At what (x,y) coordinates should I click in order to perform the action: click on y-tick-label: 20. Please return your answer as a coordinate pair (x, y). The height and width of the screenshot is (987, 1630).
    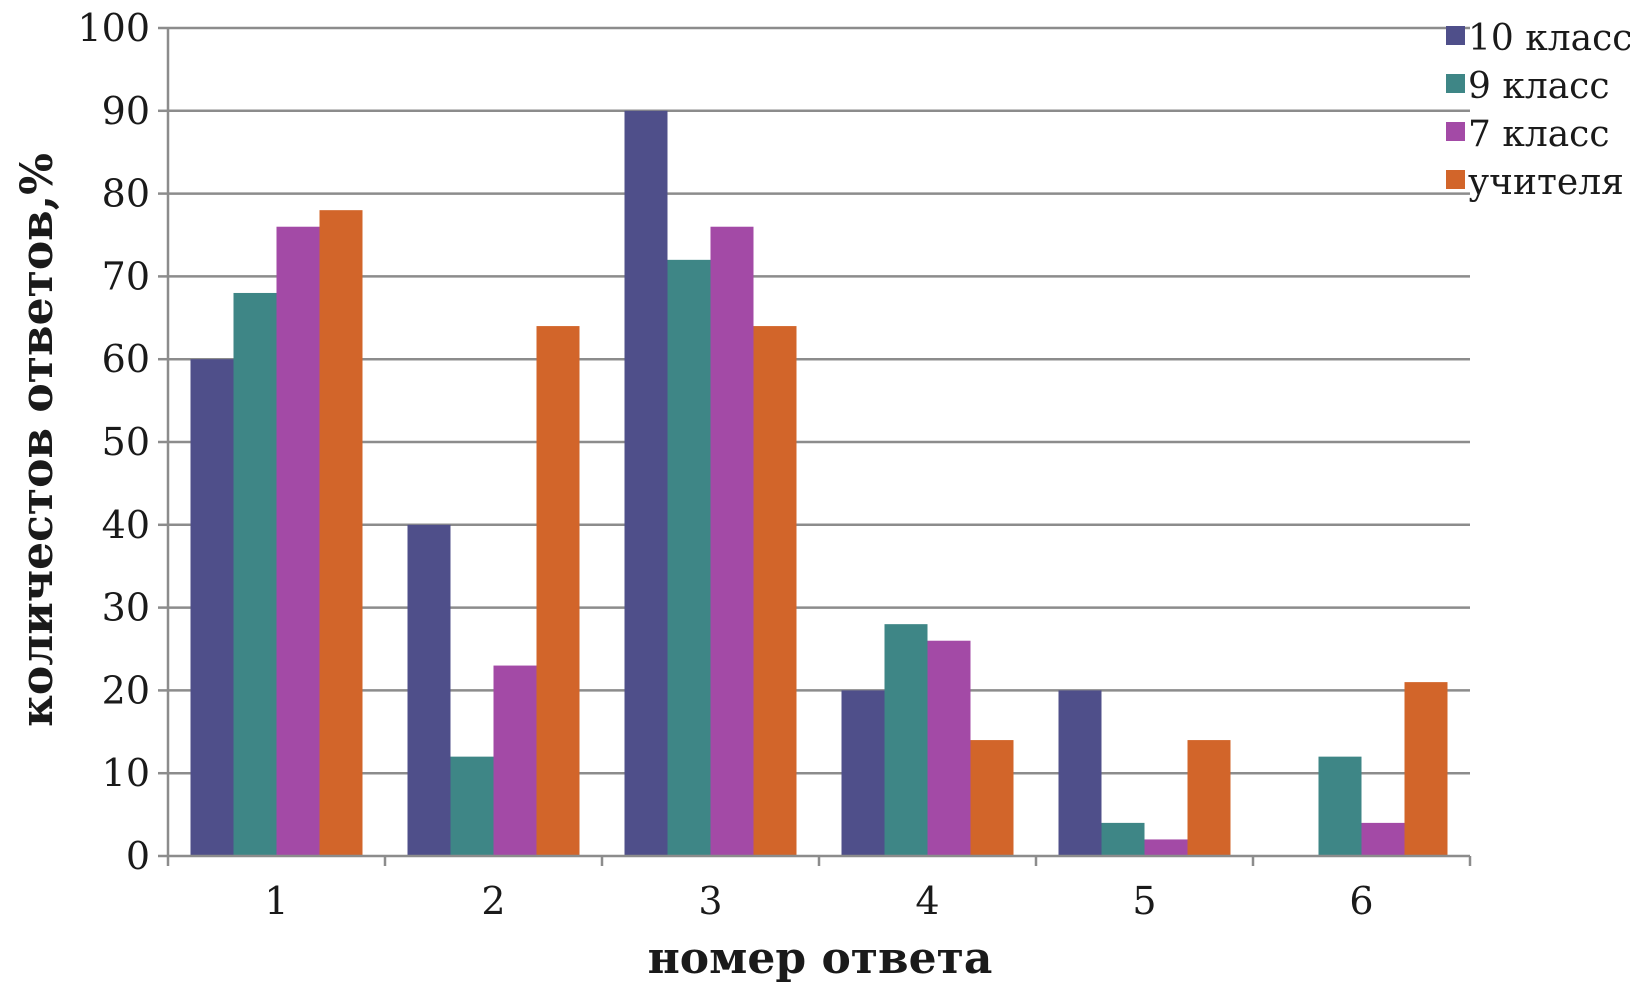
    Looking at the image, I should click on (126, 690).